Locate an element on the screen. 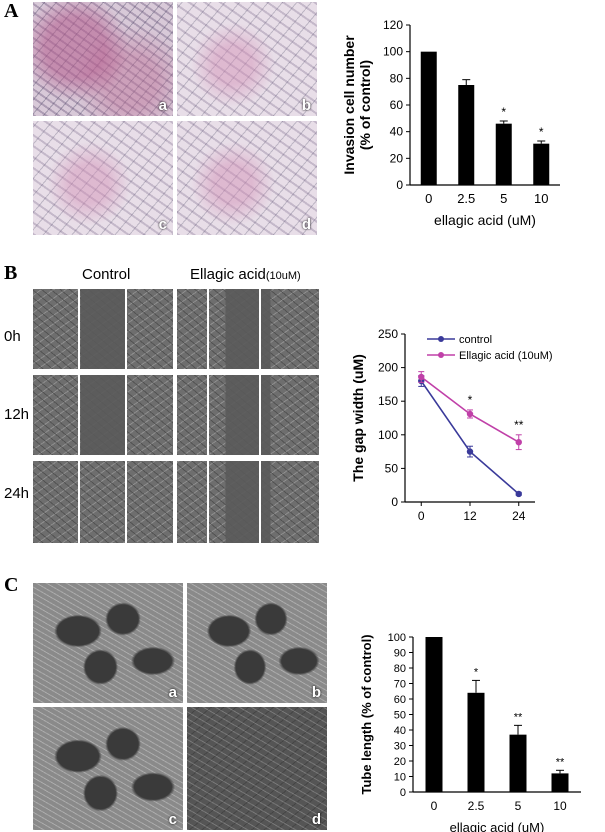 The width and height of the screenshot is (605, 832). scratch-control-24h is located at coordinates (103, 502).